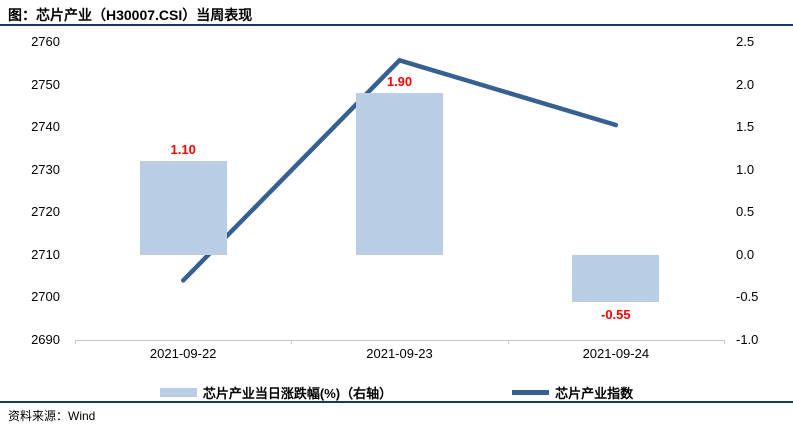  Describe the element at coordinates (396, 402) in the screenshot. I see `bottom-divider` at that location.